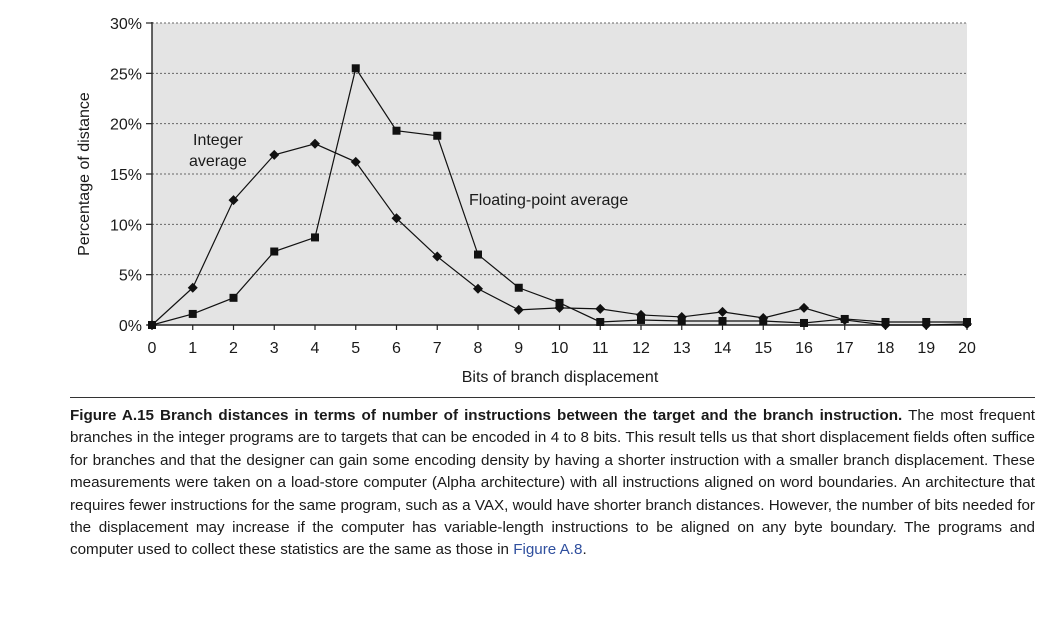 The height and width of the screenshot is (627, 1040). Describe the element at coordinates (152, 348) in the screenshot. I see `x-tick-label-0: 0` at that location.